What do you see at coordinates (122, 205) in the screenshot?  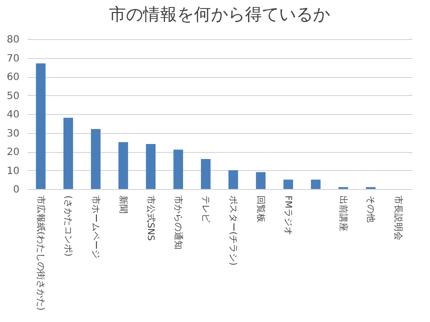 I see `x-tick-label: 新聞` at bounding box center [122, 205].